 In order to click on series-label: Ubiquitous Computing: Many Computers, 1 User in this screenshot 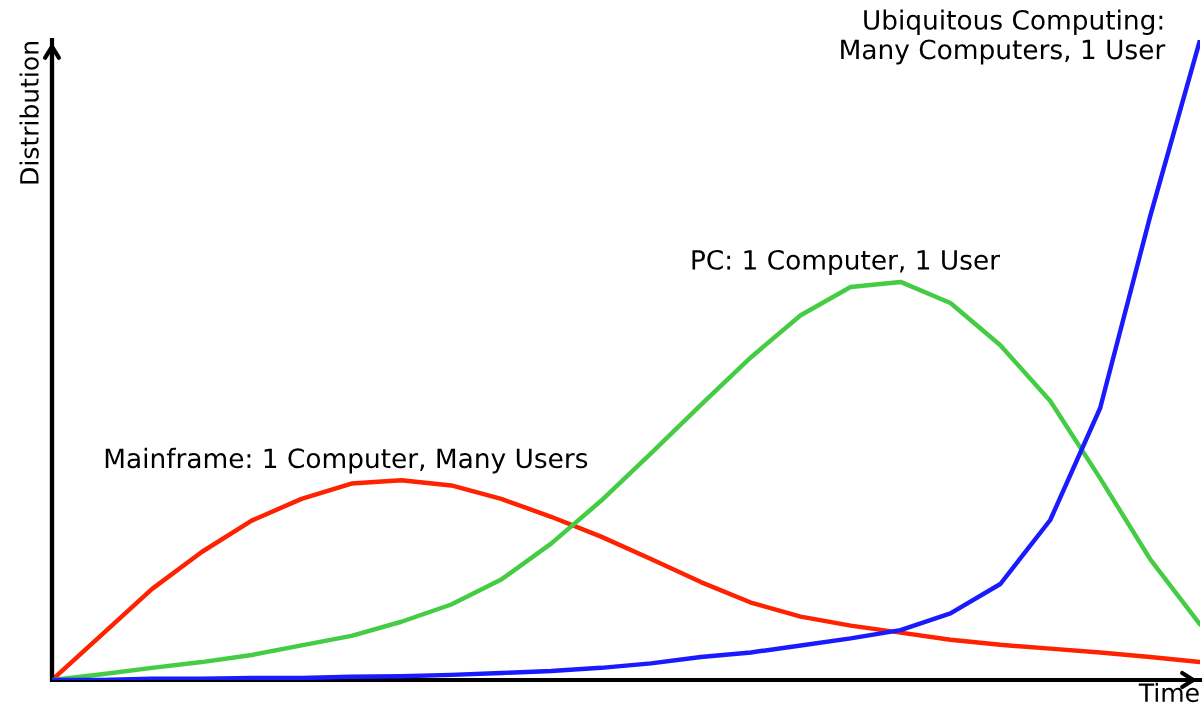, I will do `click(1003, 37)`.